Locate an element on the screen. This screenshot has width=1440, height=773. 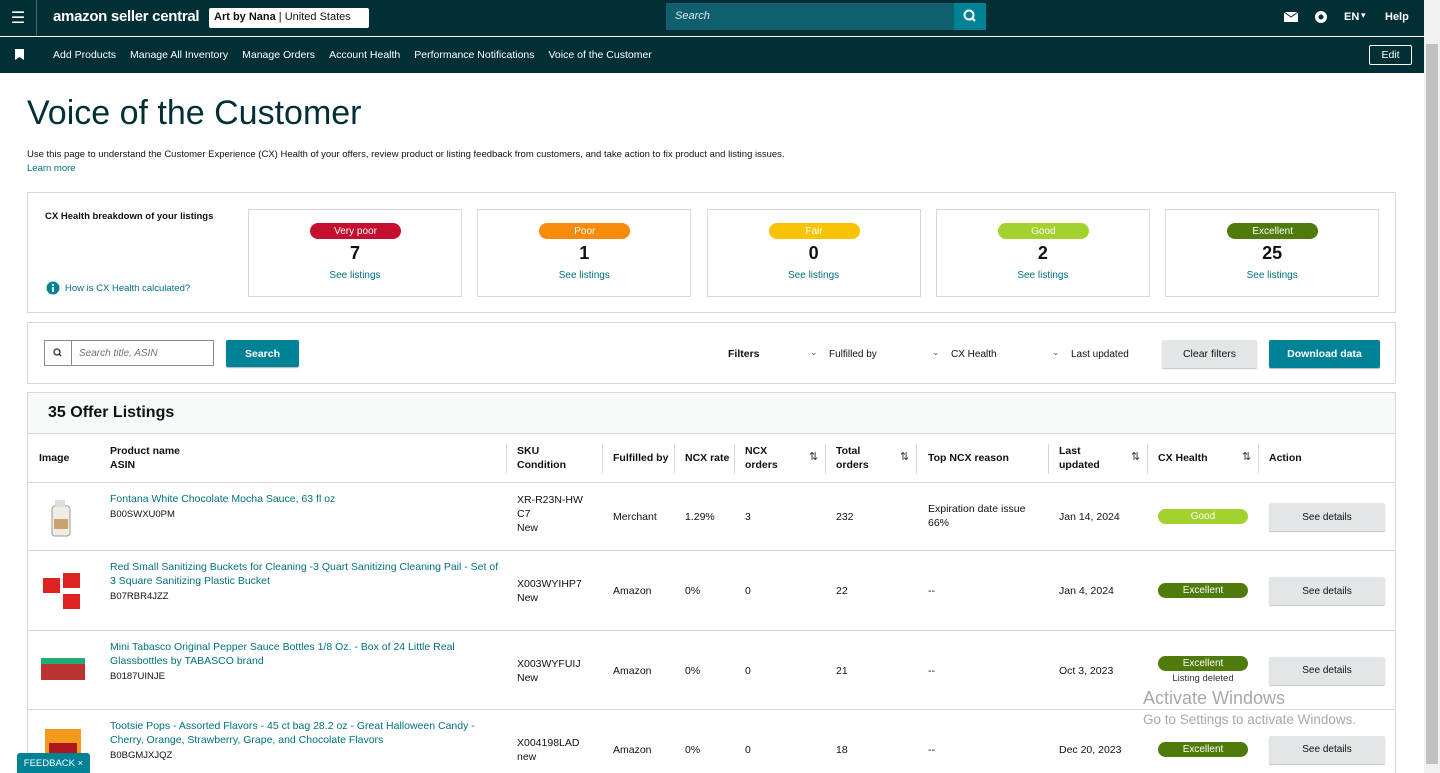
health-title: CX Health breakdown of your listings is located at coordinates (129, 216).